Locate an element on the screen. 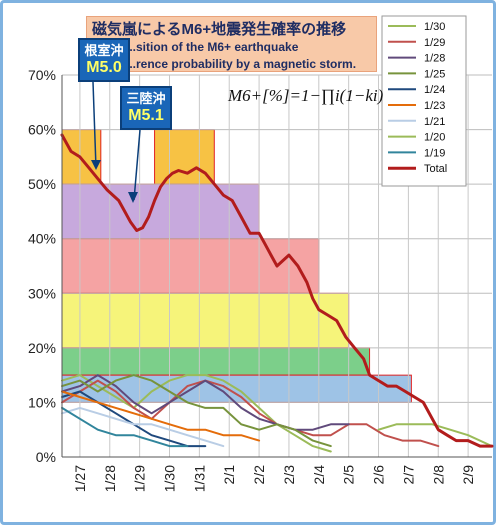 The image size is (496, 525). callout-nemuro-place: 根室沖 is located at coordinates (104, 50).